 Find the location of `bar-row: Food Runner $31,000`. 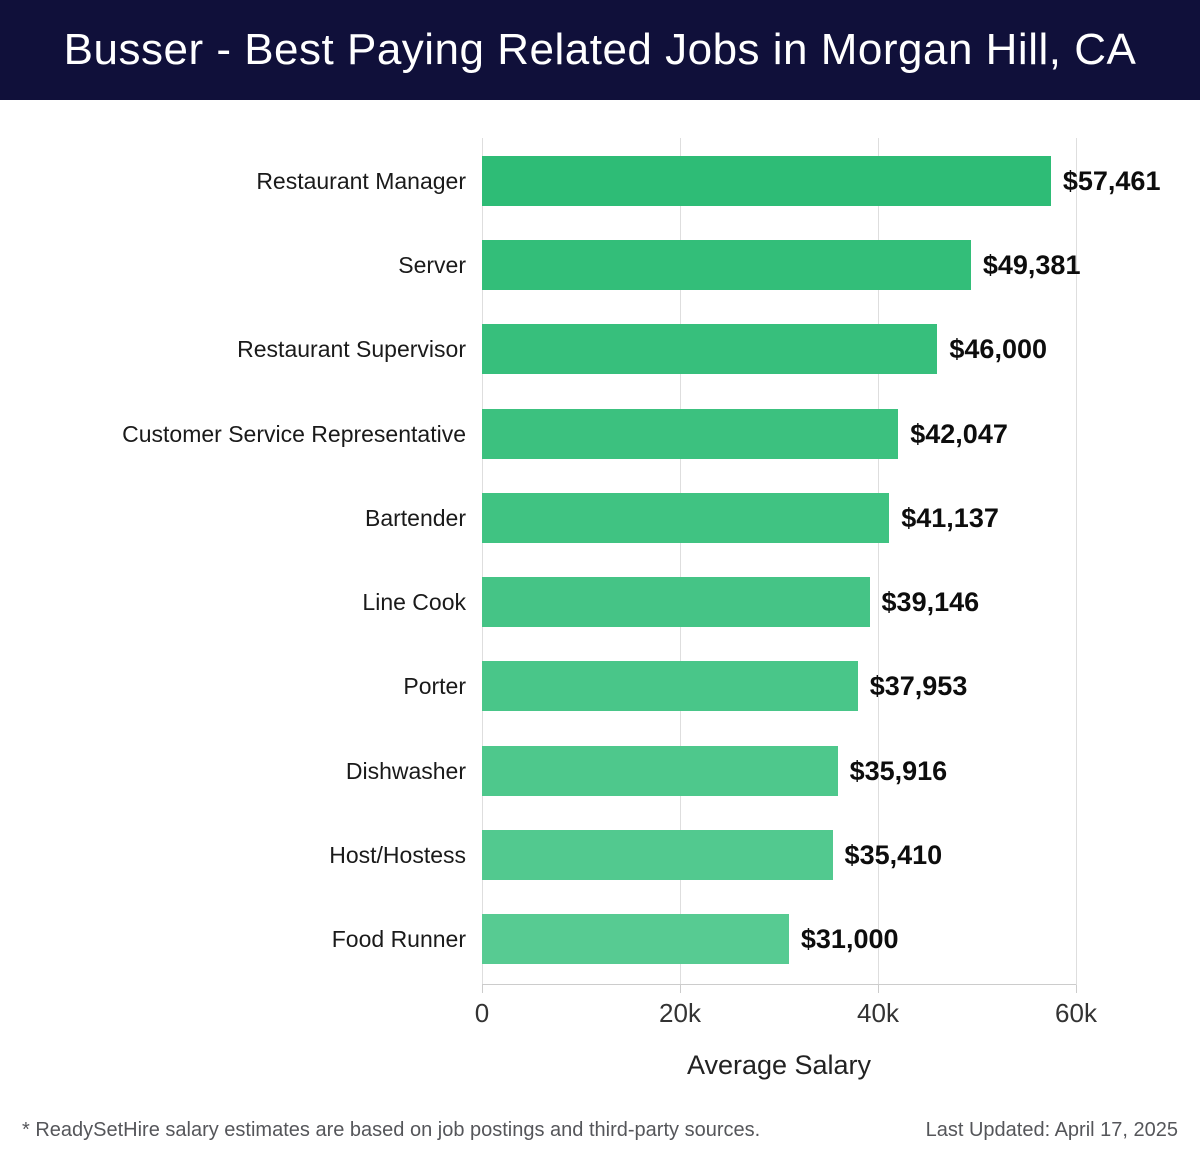

bar-row: Food Runner $31,000 is located at coordinates (600, 938).